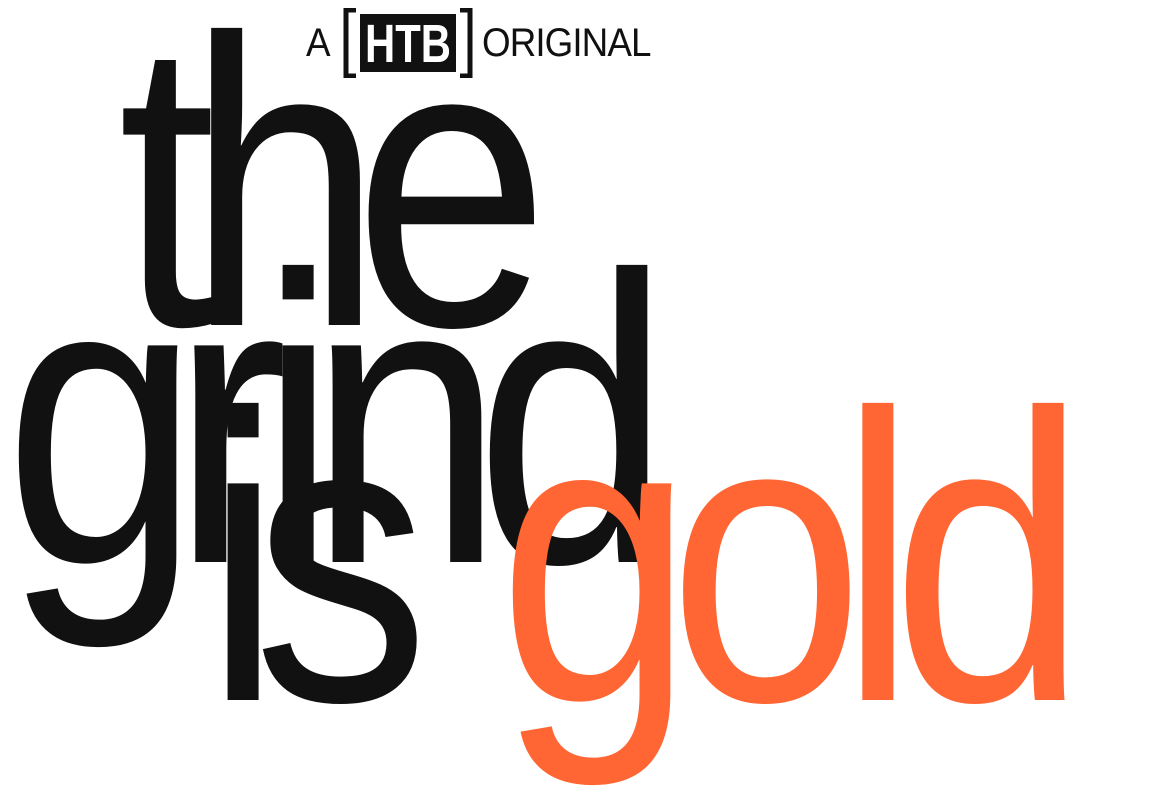 This screenshot has width=1163, height=788. What do you see at coordinates (318, 43) in the screenshot?
I see `tagline-prefix: A` at bounding box center [318, 43].